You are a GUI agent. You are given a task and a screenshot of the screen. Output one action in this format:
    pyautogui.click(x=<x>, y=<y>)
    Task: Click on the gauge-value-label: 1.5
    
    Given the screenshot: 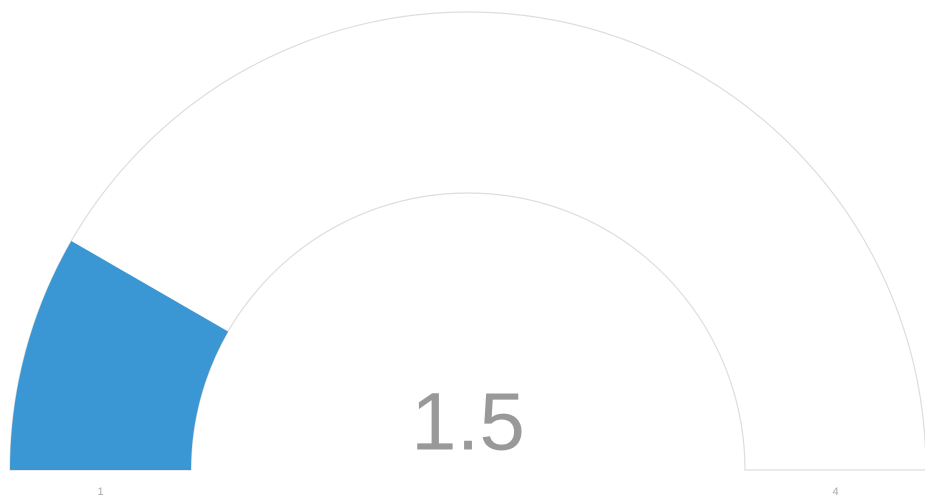 What is the action you would take?
    pyautogui.click(x=468, y=422)
    